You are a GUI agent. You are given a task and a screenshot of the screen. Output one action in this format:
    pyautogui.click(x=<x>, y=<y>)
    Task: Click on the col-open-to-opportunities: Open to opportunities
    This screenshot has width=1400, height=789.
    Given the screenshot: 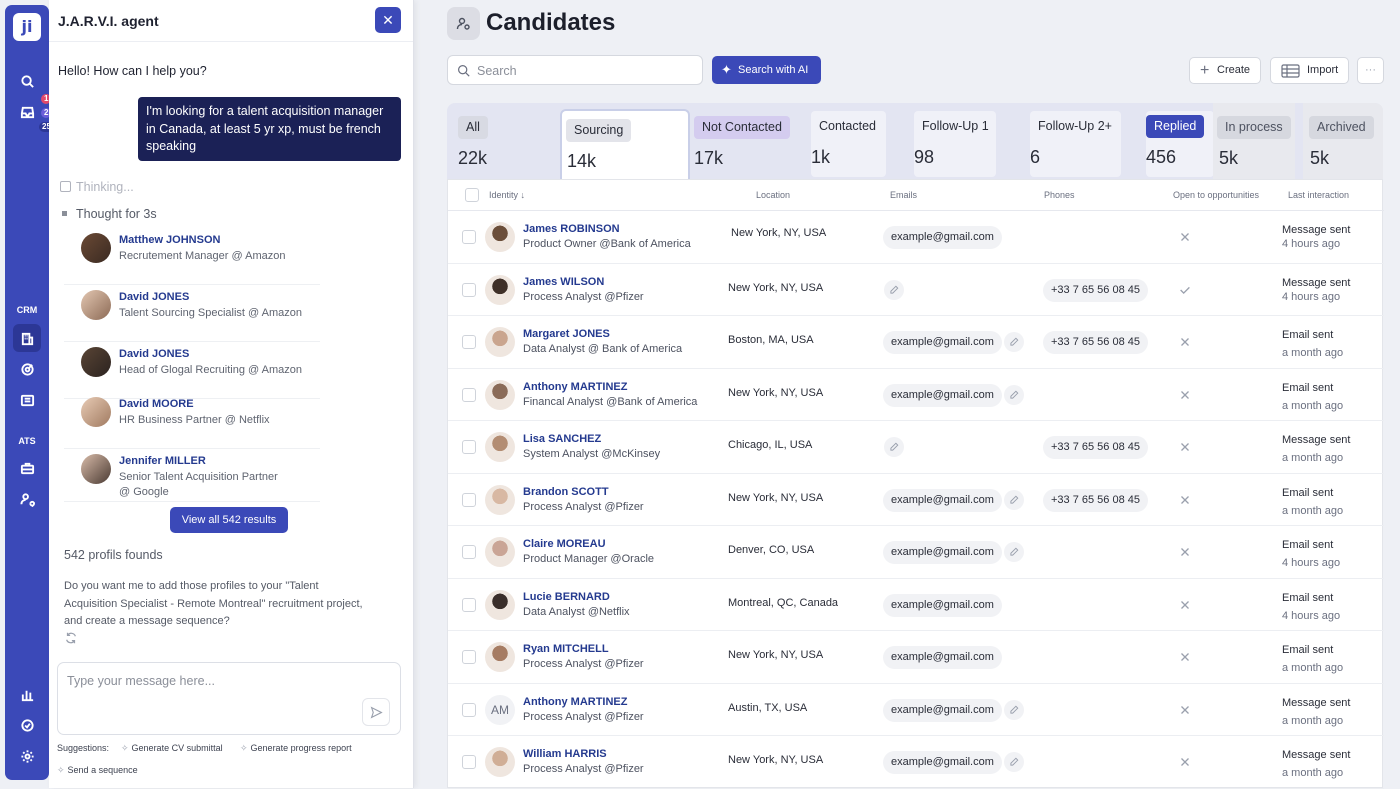 What is the action you would take?
    pyautogui.click(x=1216, y=195)
    